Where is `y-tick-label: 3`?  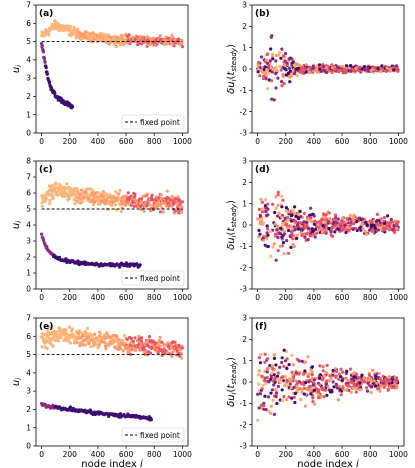
y-tick-label: 3 is located at coordinates (244, 318).